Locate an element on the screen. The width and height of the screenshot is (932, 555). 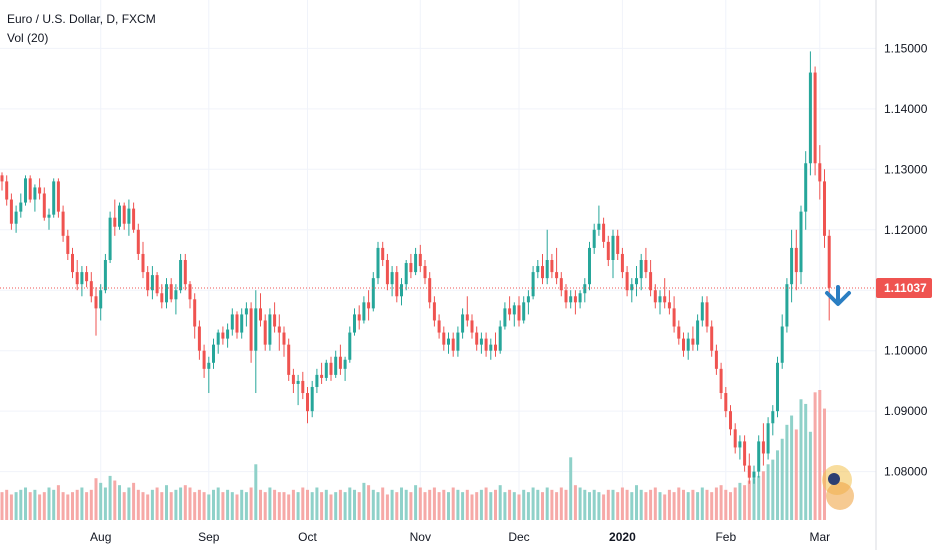
last-price-badge: 1.11037 is located at coordinates (904, 287).